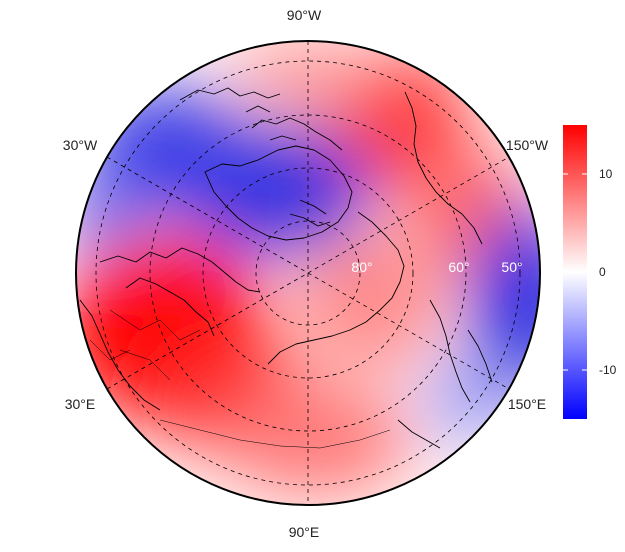 The height and width of the screenshot is (552, 625). Describe the element at coordinates (170, 307) in the screenshot. I see `coast-scandinavia` at that location.